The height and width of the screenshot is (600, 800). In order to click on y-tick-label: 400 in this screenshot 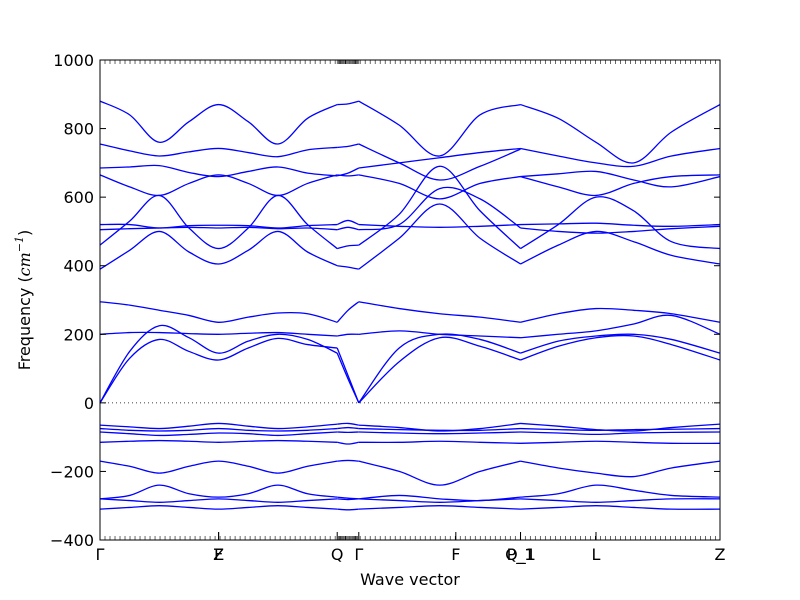, I will do `click(78, 266)`.